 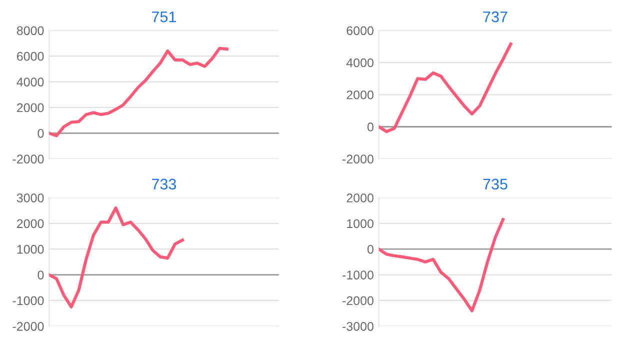 What do you see at coordinates (164, 17) in the screenshot?
I see `chart-title: 751` at bounding box center [164, 17].